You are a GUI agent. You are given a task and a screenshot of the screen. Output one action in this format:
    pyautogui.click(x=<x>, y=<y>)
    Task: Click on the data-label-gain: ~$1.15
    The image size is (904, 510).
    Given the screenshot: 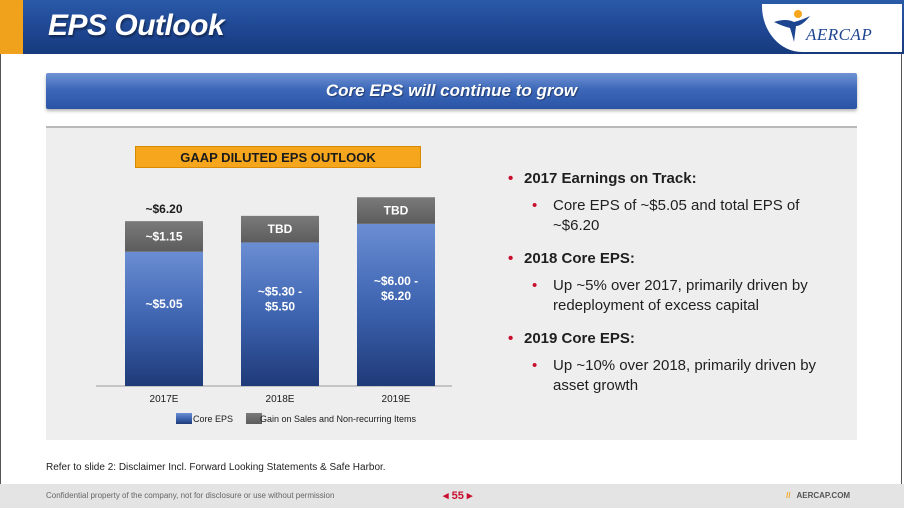 What is the action you would take?
    pyautogui.click(x=163, y=236)
    